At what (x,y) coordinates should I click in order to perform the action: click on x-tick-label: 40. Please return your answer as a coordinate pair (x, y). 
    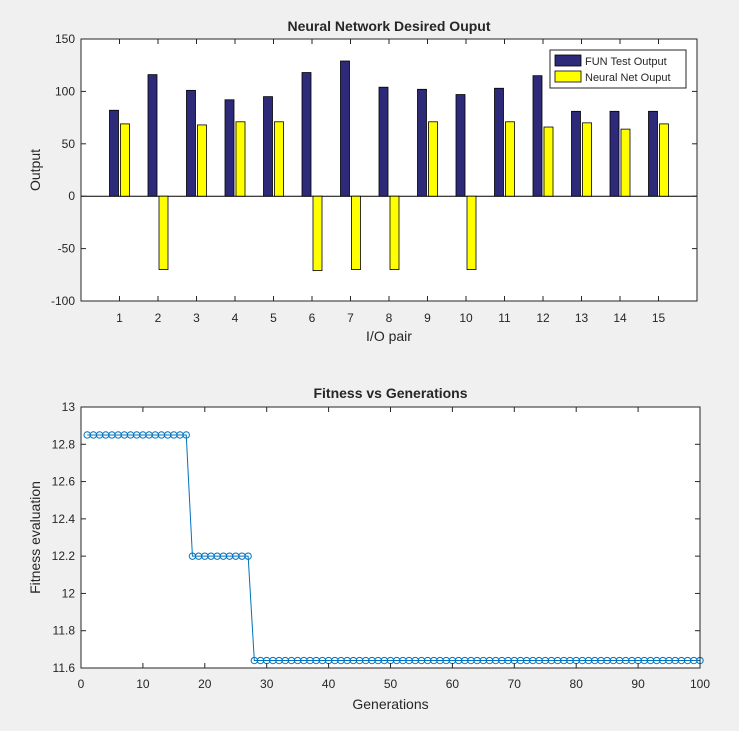
    Looking at the image, I should click on (329, 684).